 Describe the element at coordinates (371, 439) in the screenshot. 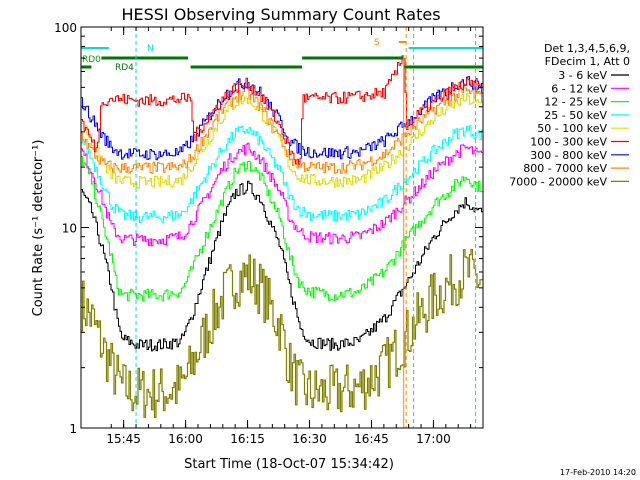

I see `x-tick-label: 16:45` at that location.